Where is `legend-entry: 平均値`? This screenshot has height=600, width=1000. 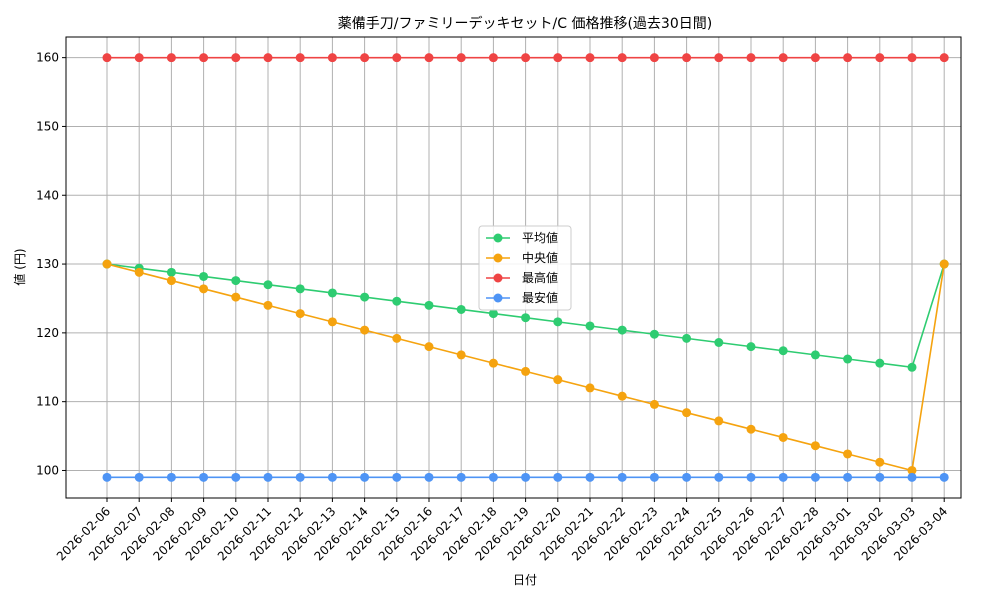
legend-entry: 平均値 is located at coordinates (522, 237).